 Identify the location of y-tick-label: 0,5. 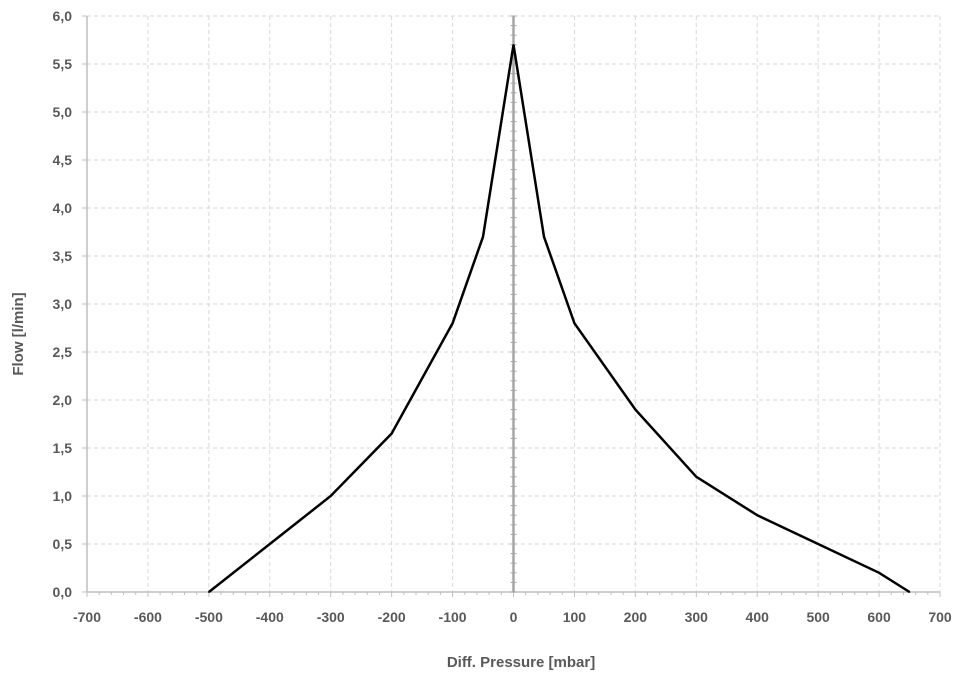
(63, 544).